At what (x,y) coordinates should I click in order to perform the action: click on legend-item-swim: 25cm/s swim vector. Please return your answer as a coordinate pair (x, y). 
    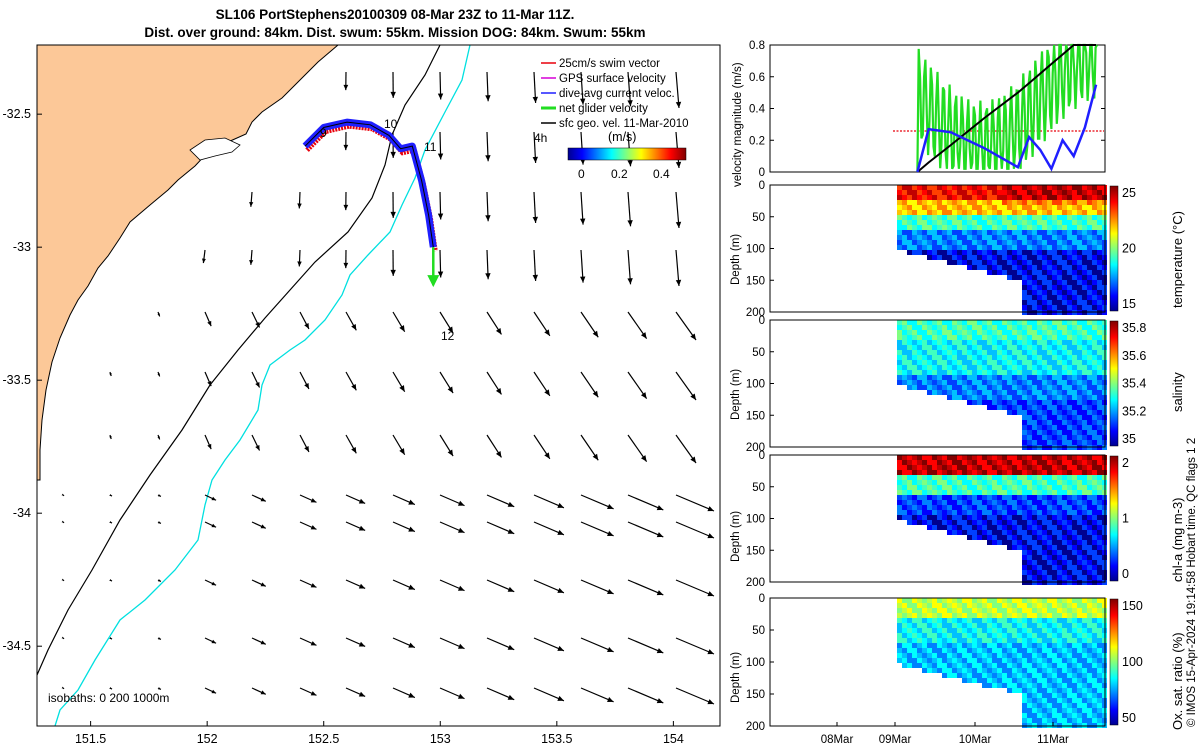
    Looking at the image, I should click on (600, 64).